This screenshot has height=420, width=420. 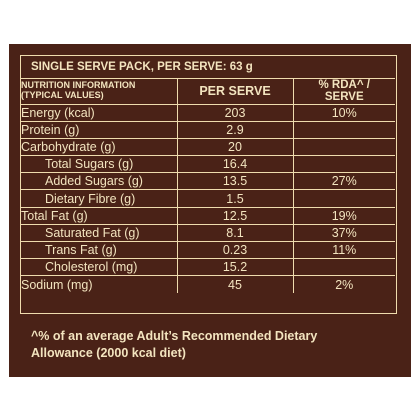 What do you see at coordinates (235, 181) in the screenshot?
I see `per-serve-value: 13.5` at bounding box center [235, 181].